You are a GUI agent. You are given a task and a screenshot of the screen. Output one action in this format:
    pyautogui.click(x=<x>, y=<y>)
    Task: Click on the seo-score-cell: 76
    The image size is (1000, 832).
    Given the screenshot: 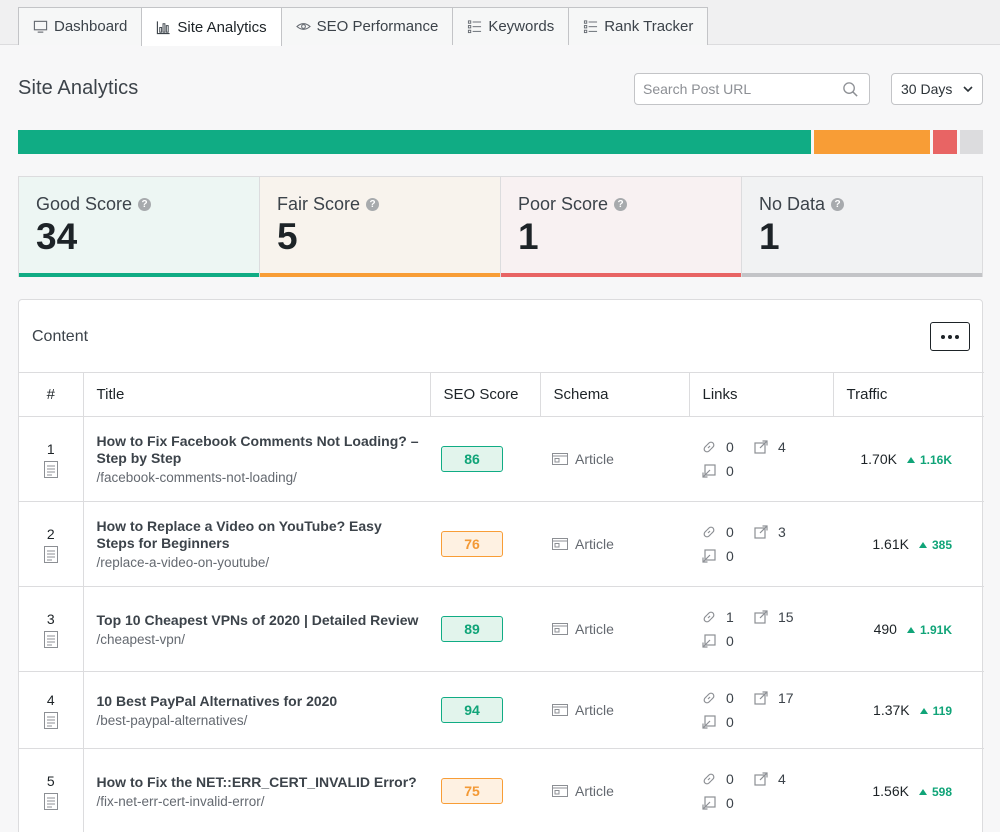 What is the action you would take?
    pyautogui.click(x=485, y=544)
    